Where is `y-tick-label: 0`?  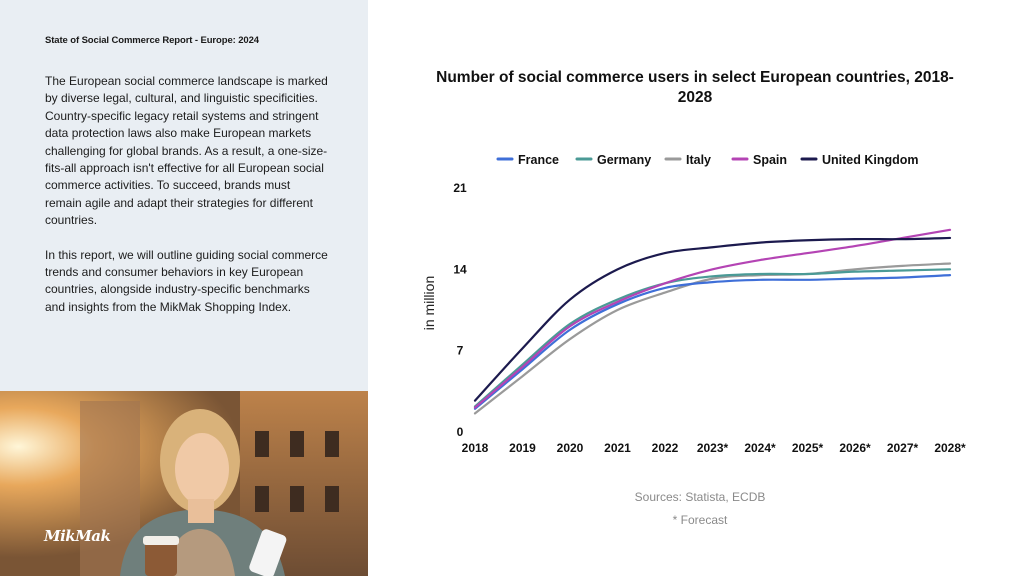
y-tick-label: 0 is located at coordinates (460, 432).